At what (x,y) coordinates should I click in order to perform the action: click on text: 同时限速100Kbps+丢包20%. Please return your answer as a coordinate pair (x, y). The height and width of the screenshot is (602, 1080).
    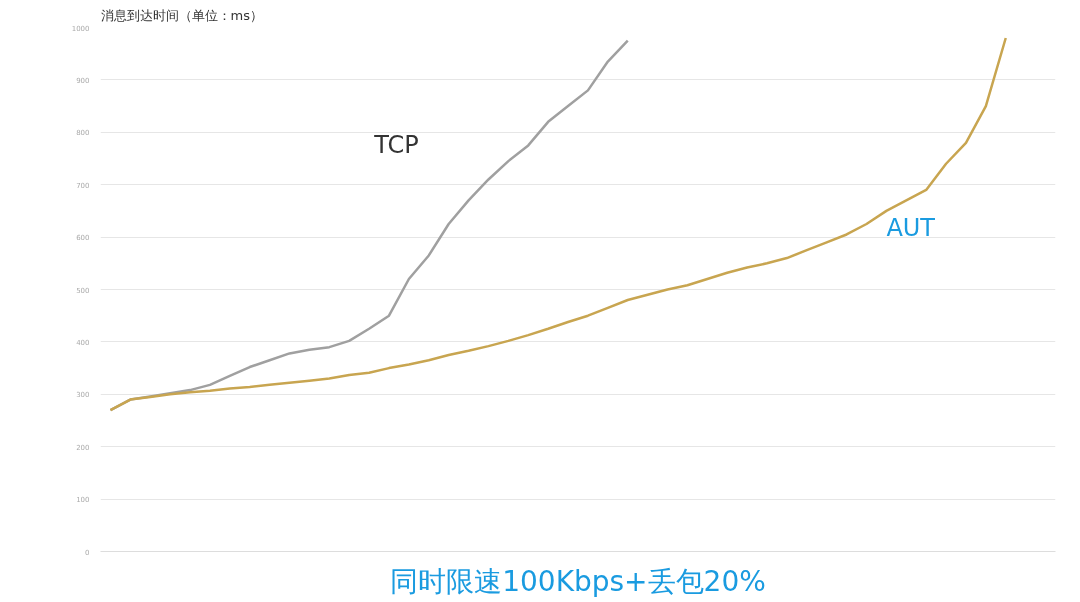
    Looking at the image, I should click on (578, 581).